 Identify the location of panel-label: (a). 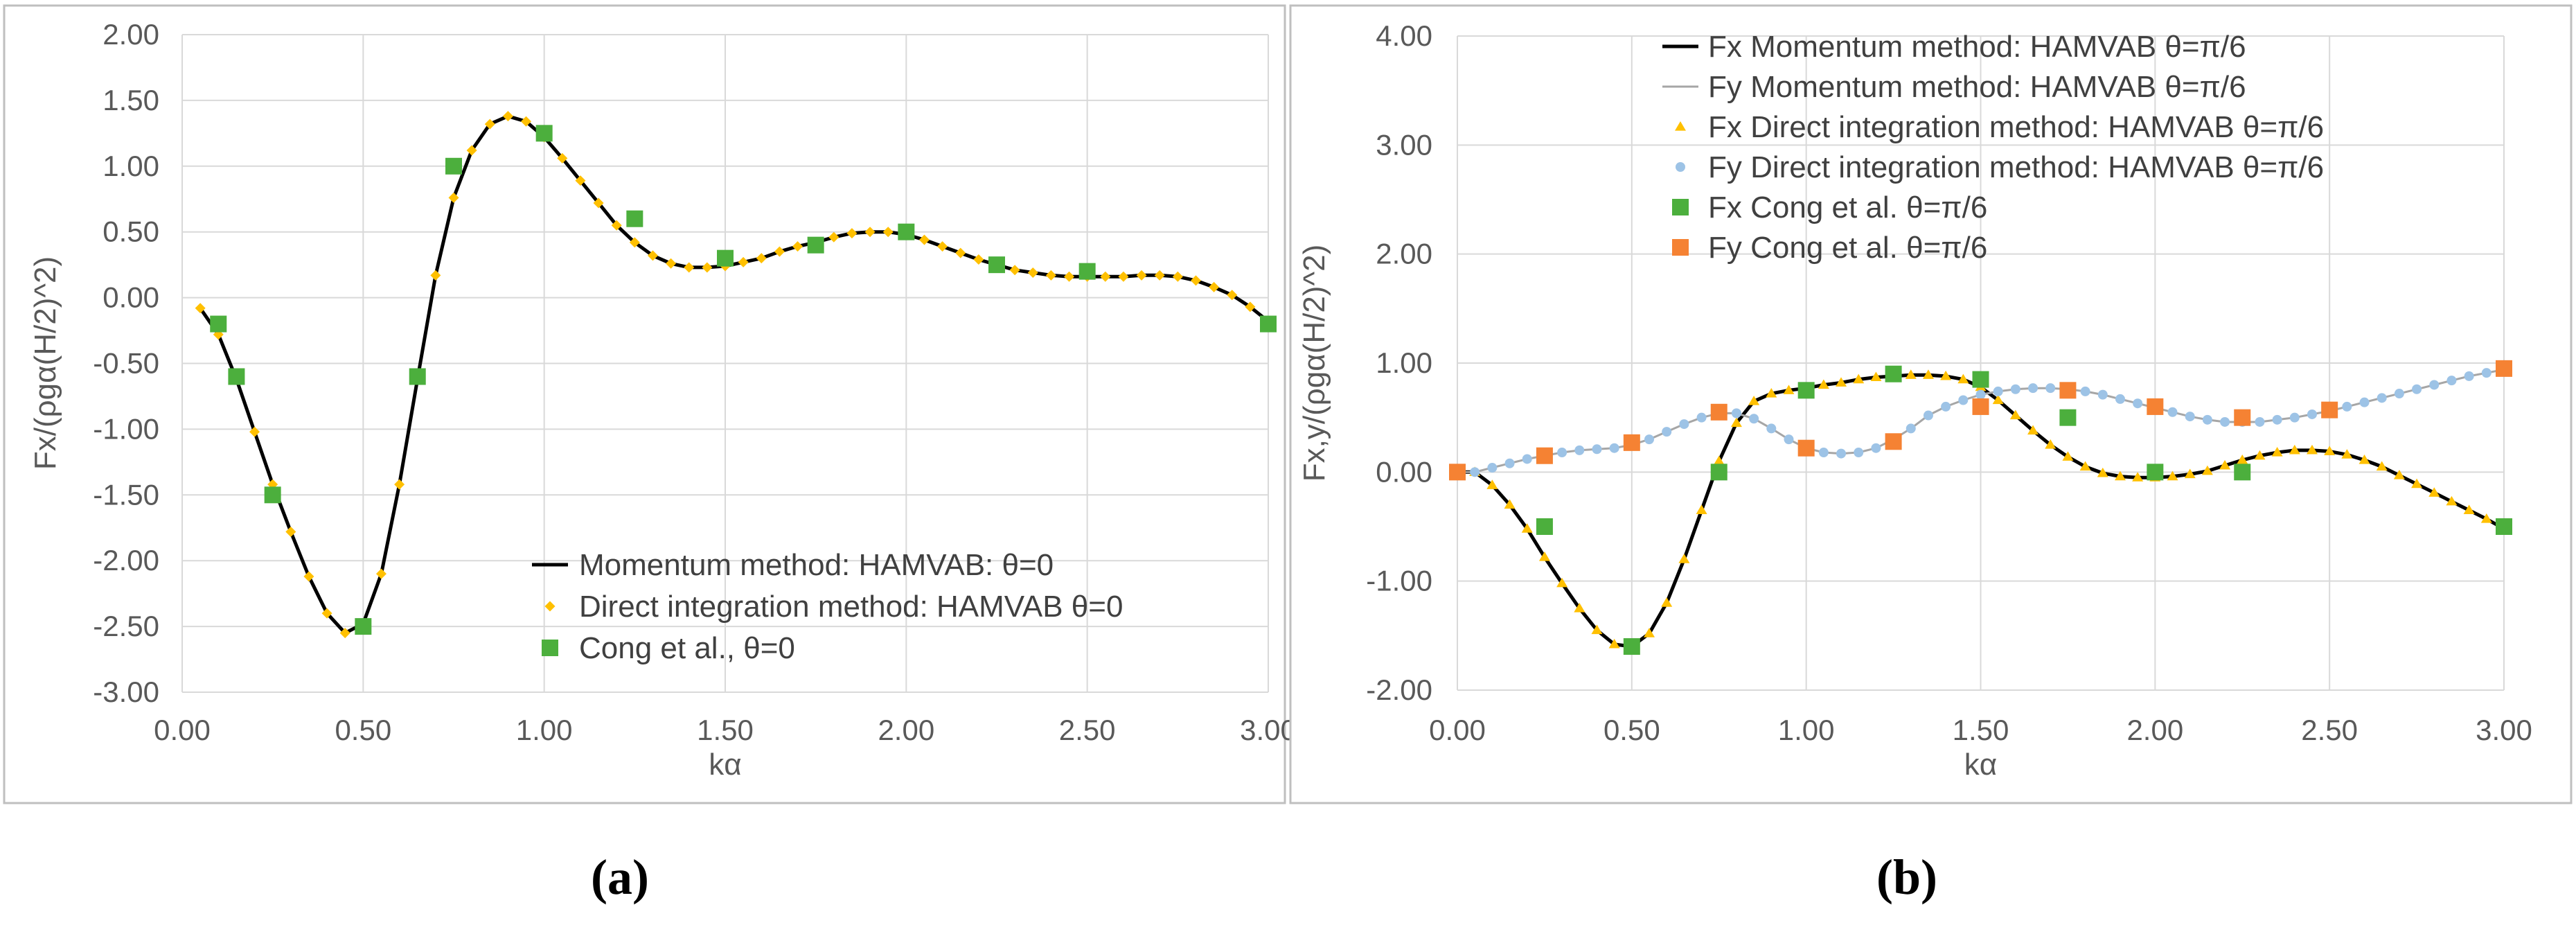
(620, 877).